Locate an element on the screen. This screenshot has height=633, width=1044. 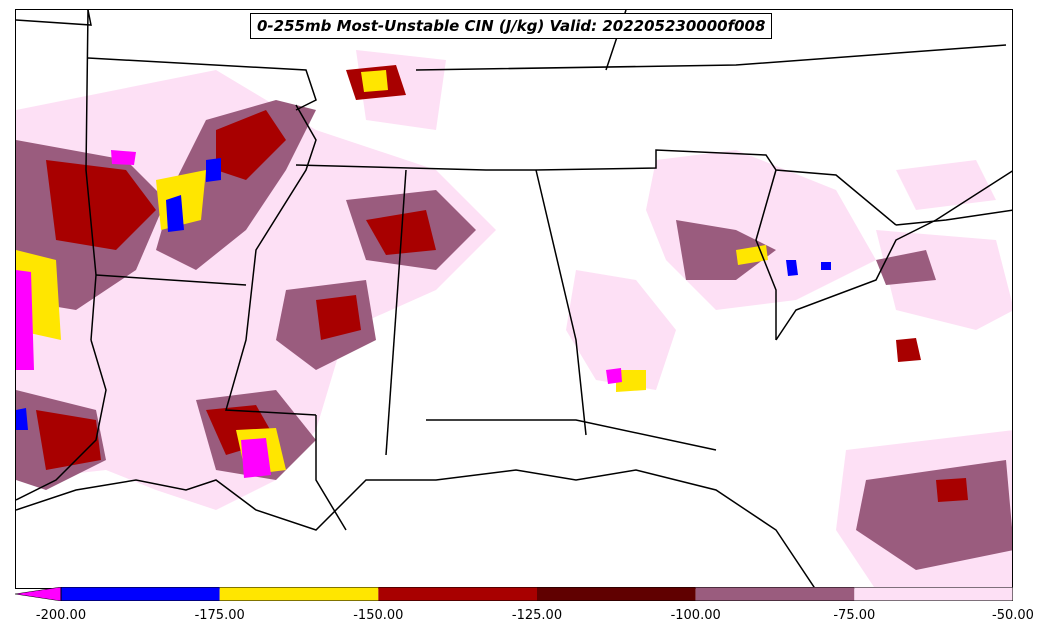
colorbar-tick-label: -50.00 is located at coordinates (1013, 615).